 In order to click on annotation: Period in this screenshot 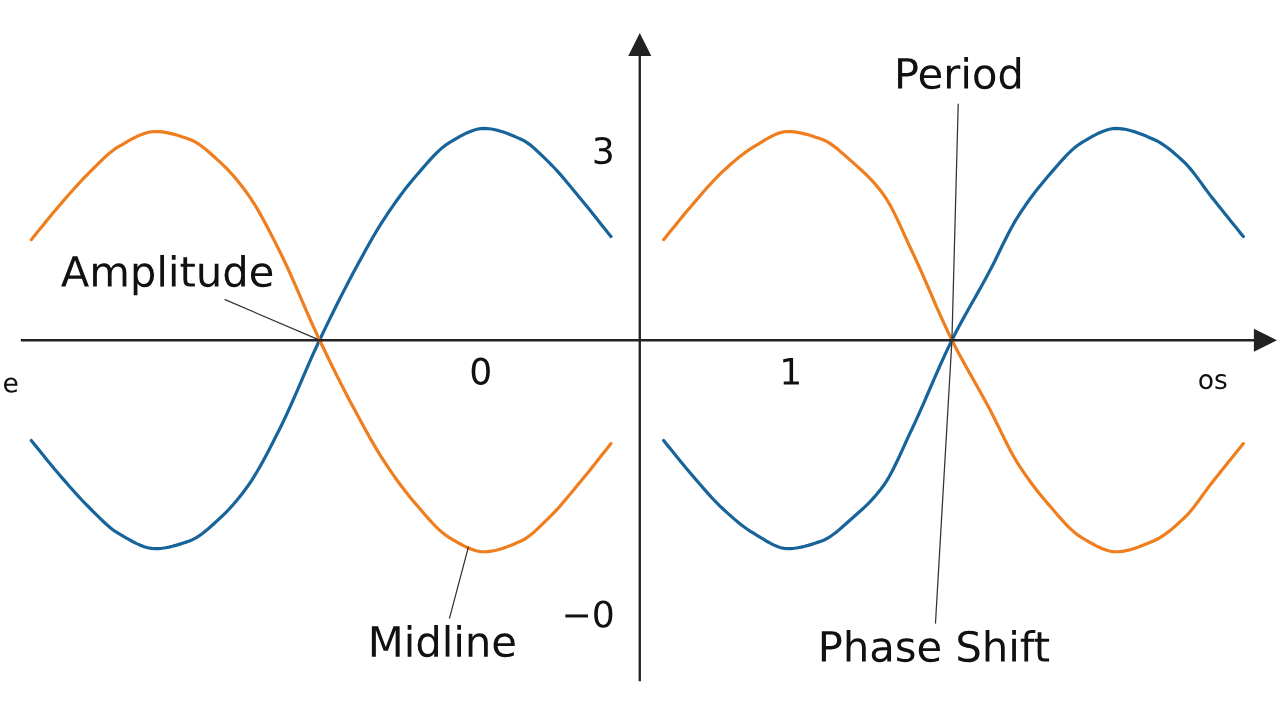, I will do `click(959, 73)`.